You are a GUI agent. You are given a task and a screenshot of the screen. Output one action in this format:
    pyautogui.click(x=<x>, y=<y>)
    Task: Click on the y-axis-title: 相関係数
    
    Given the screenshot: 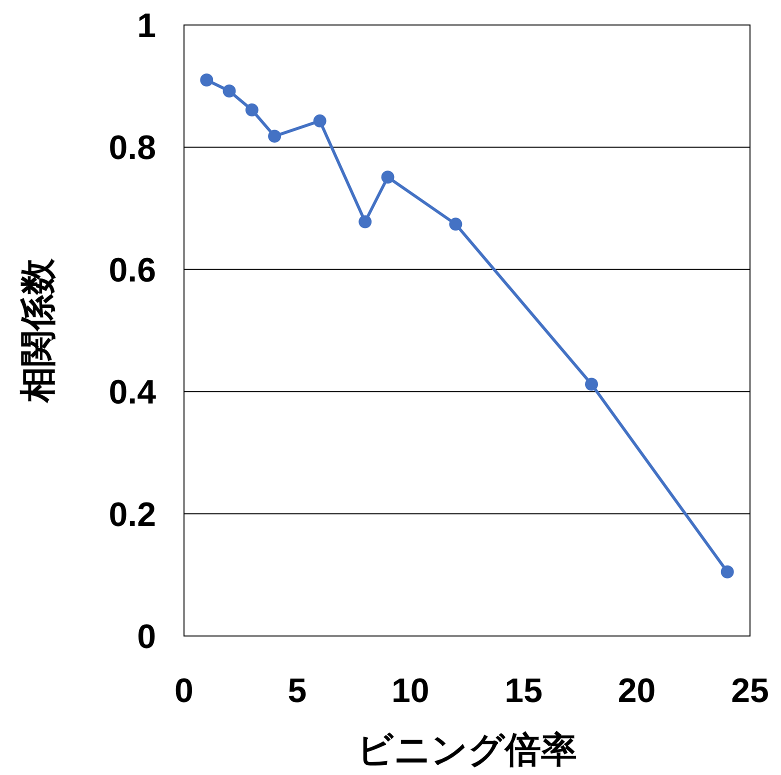 What is the action you would take?
    pyautogui.click(x=37, y=331)
    